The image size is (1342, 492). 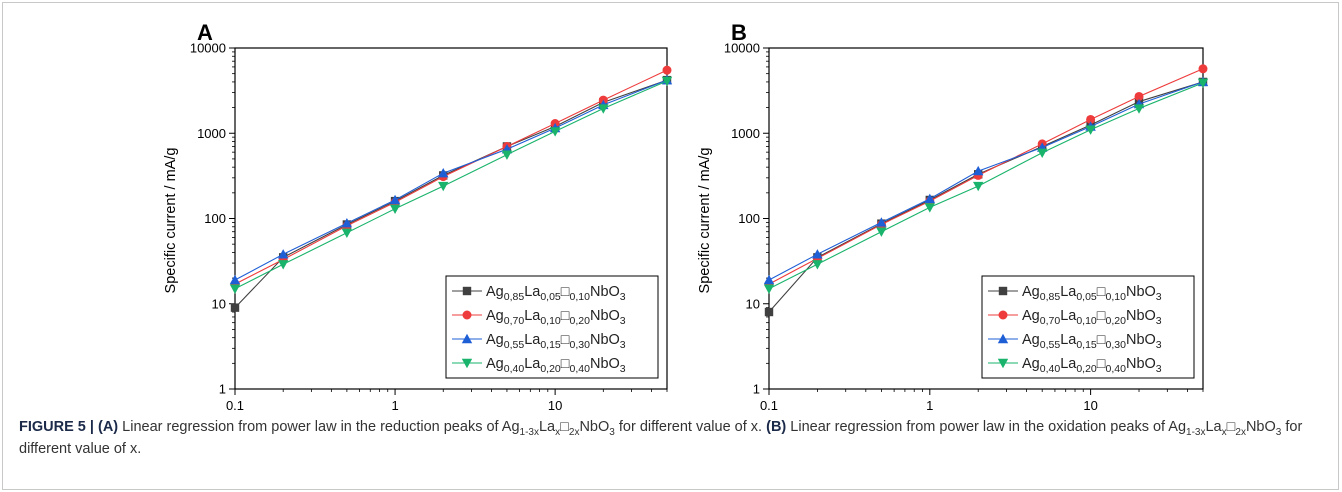 I want to click on y-tick-label: 1, so click(x=222, y=389).